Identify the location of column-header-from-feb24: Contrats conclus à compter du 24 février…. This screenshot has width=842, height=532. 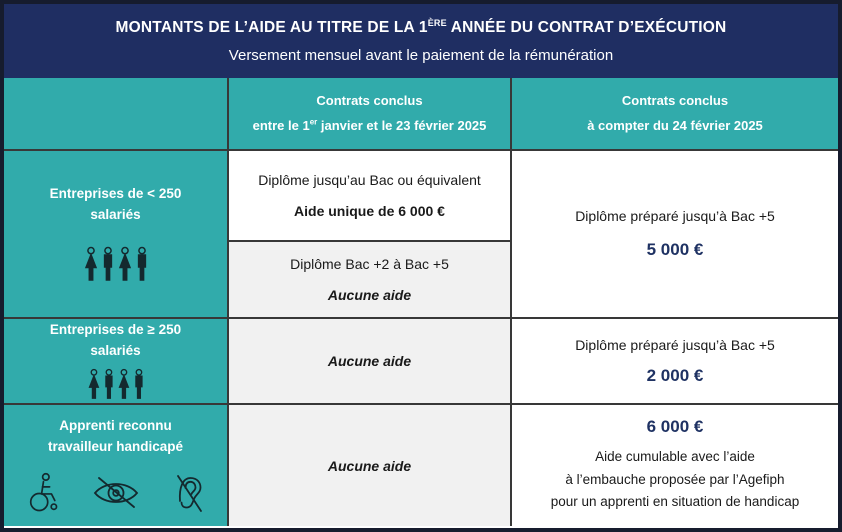
(675, 113).